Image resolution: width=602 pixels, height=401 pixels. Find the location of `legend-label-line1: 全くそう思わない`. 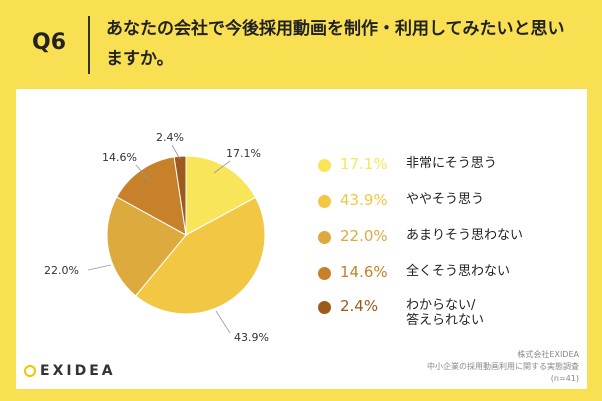

legend-label-line1: 全くそう思わない is located at coordinates (458, 271).